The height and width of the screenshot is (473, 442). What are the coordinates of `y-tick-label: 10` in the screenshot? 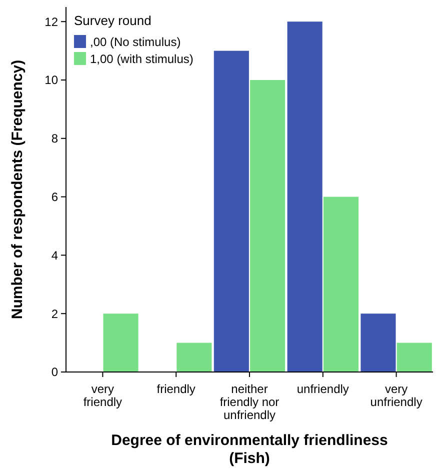 It's located at (51, 80).